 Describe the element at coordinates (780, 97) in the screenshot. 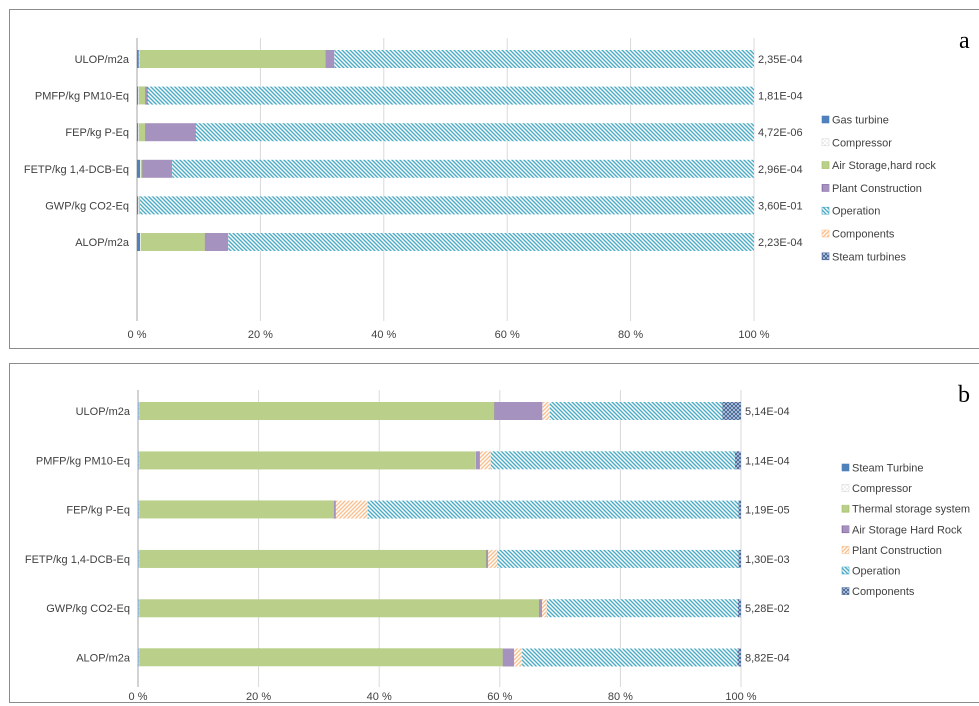

I see `total-value-label: 1,81E-04` at that location.